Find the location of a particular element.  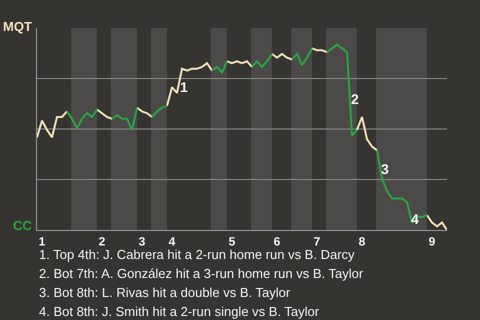

x-tick-label: 2 is located at coordinates (102, 241).